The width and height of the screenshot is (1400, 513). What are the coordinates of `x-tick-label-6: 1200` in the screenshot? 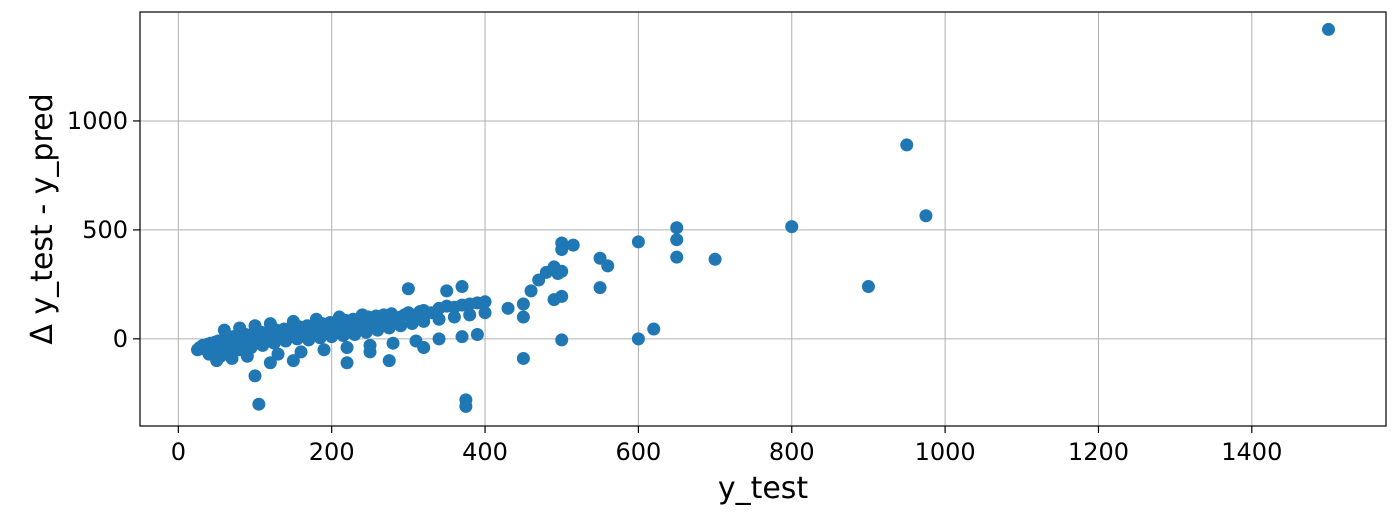 It's located at (1098, 452).